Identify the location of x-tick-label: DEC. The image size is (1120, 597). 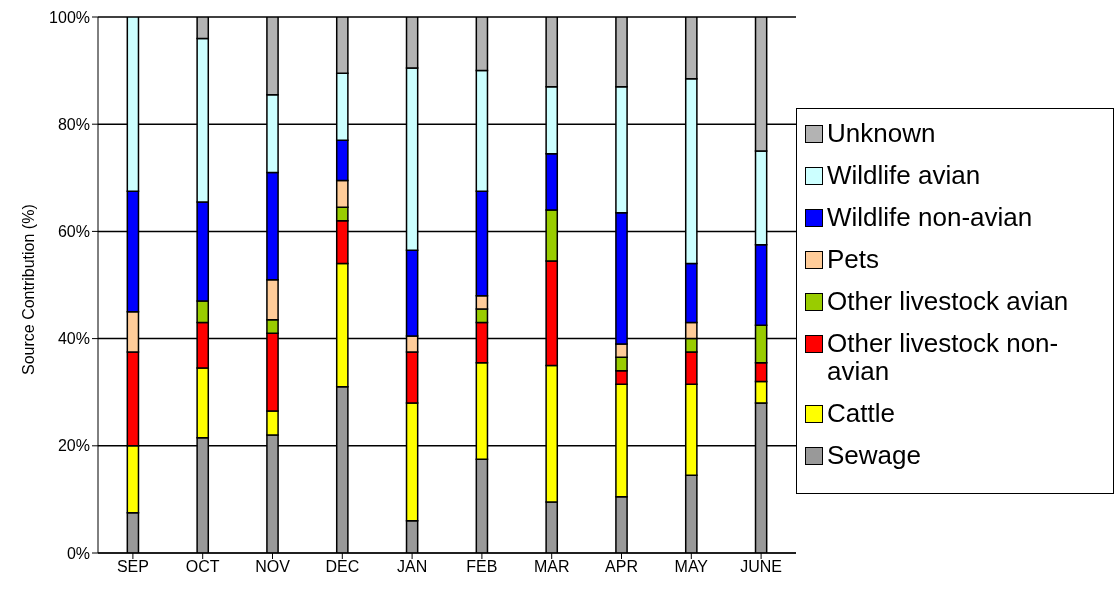
(342, 567).